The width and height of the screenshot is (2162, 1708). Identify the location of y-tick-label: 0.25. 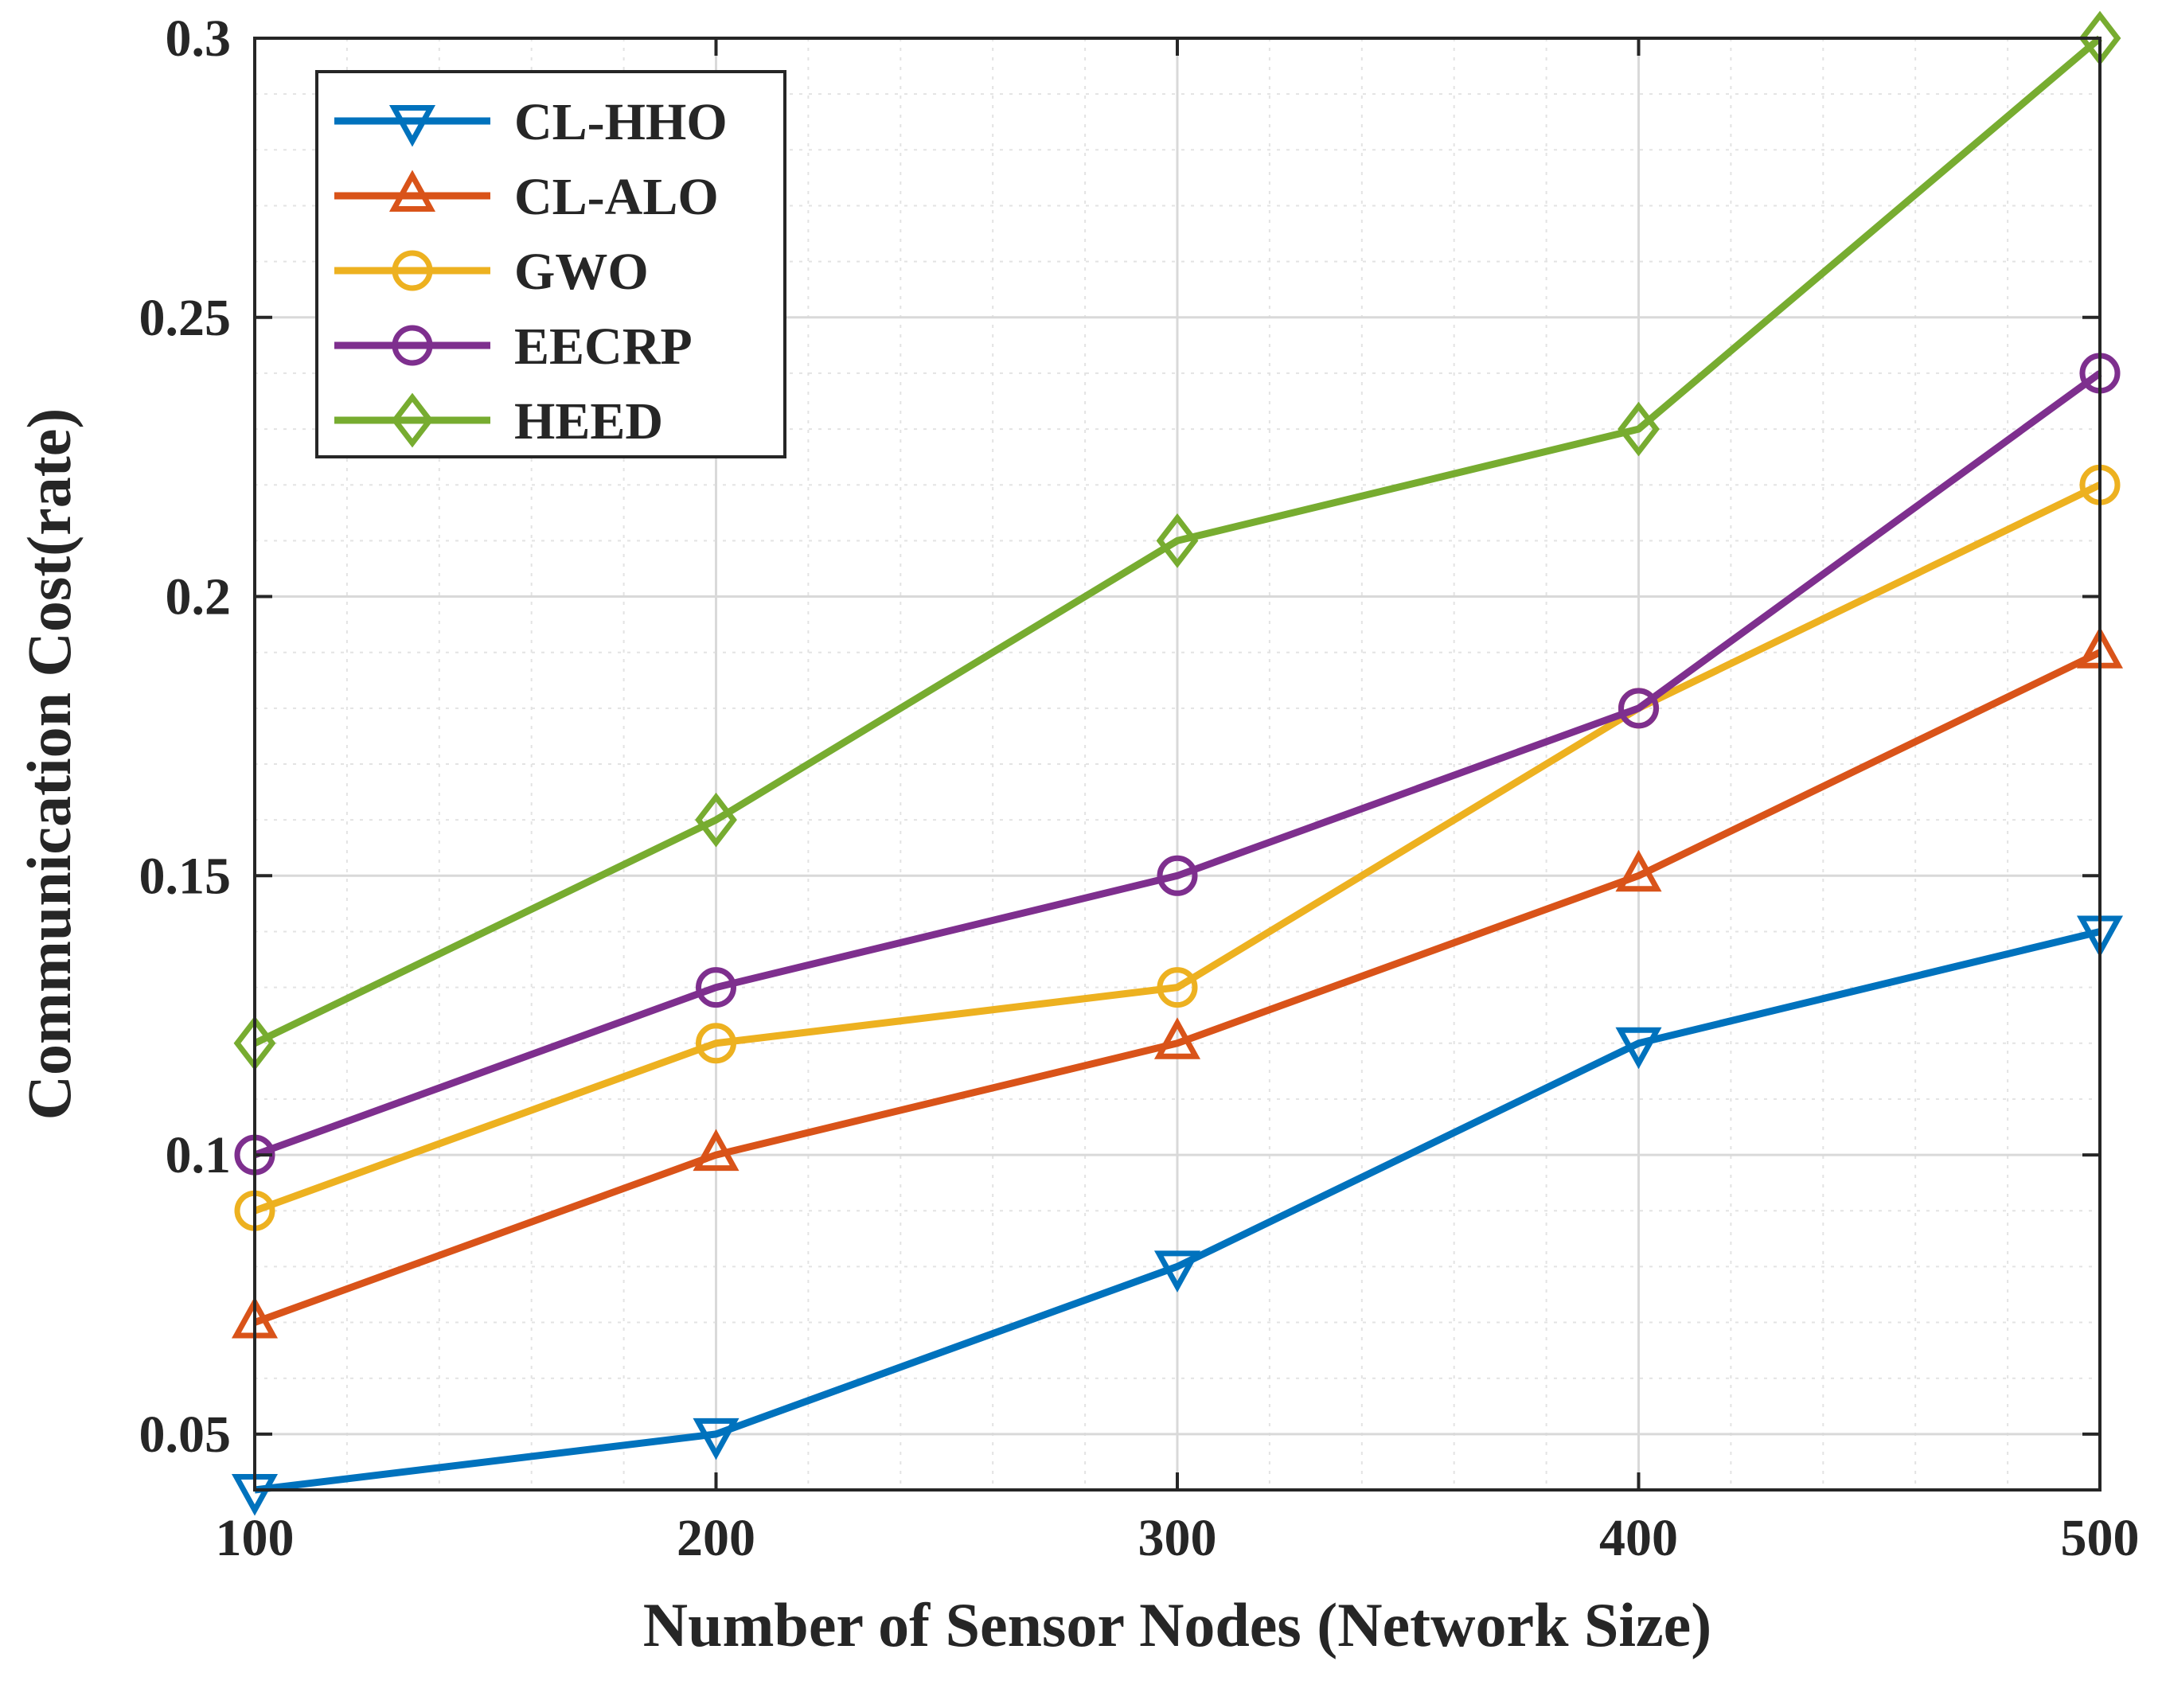
(185, 318).